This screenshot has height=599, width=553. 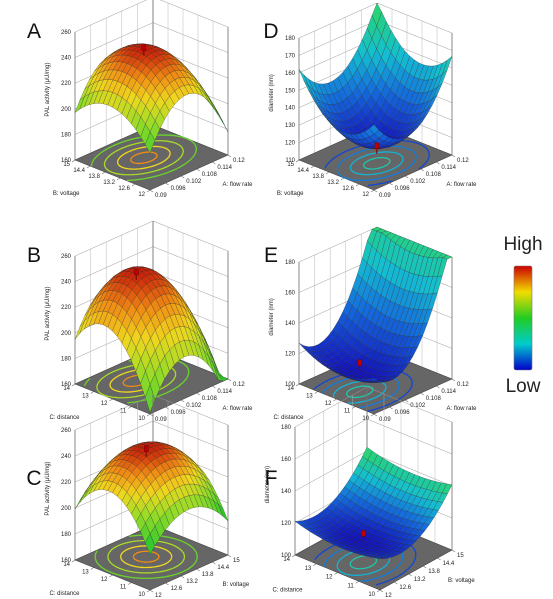 What do you see at coordinates (123, 588) in the screenshot?
I see `y-tick-label: 11` at bounding box center [123, 588].